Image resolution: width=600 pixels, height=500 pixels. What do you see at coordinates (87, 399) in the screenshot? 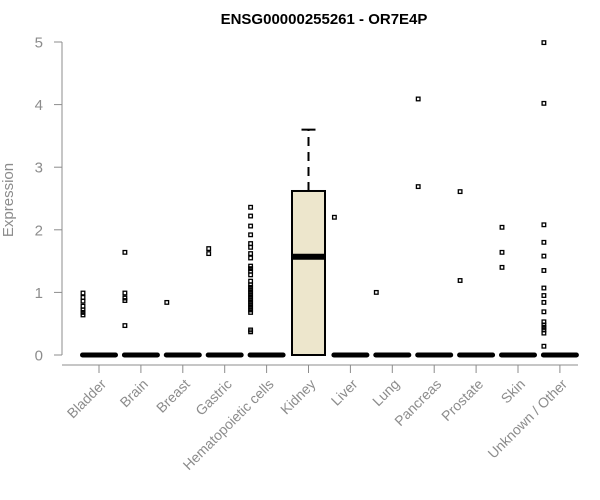
I see `x-tick-label: Bladder` at bounding box center [87, 399].